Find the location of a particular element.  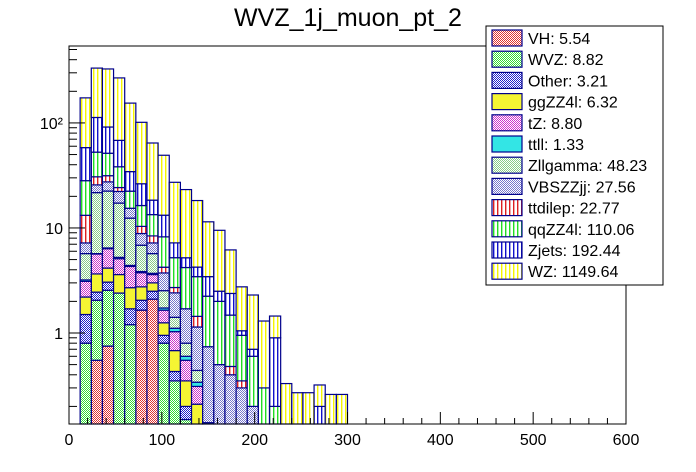

legend-label: Zllgamma: 48.23 is located at coordinates (587, 166).